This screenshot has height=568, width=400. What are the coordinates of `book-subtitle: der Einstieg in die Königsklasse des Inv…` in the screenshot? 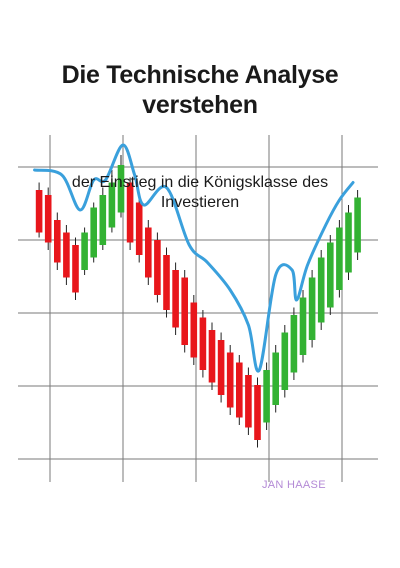 It's located at (200, 192).